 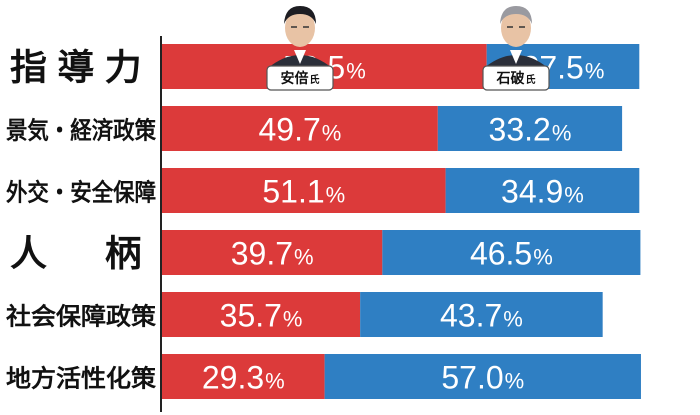 I want to click on name-tag-abe, so click(x=300, y=78).